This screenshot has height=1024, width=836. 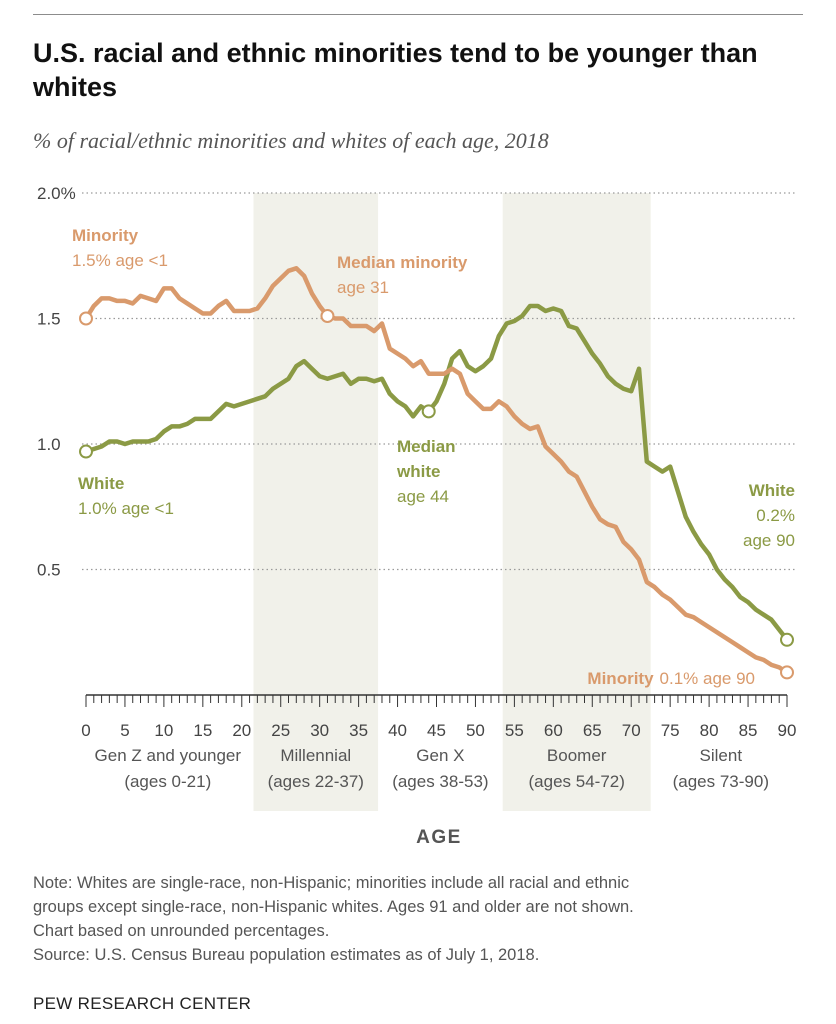 I want to click on x-tick-label: 20, so click(x=241, y=730).